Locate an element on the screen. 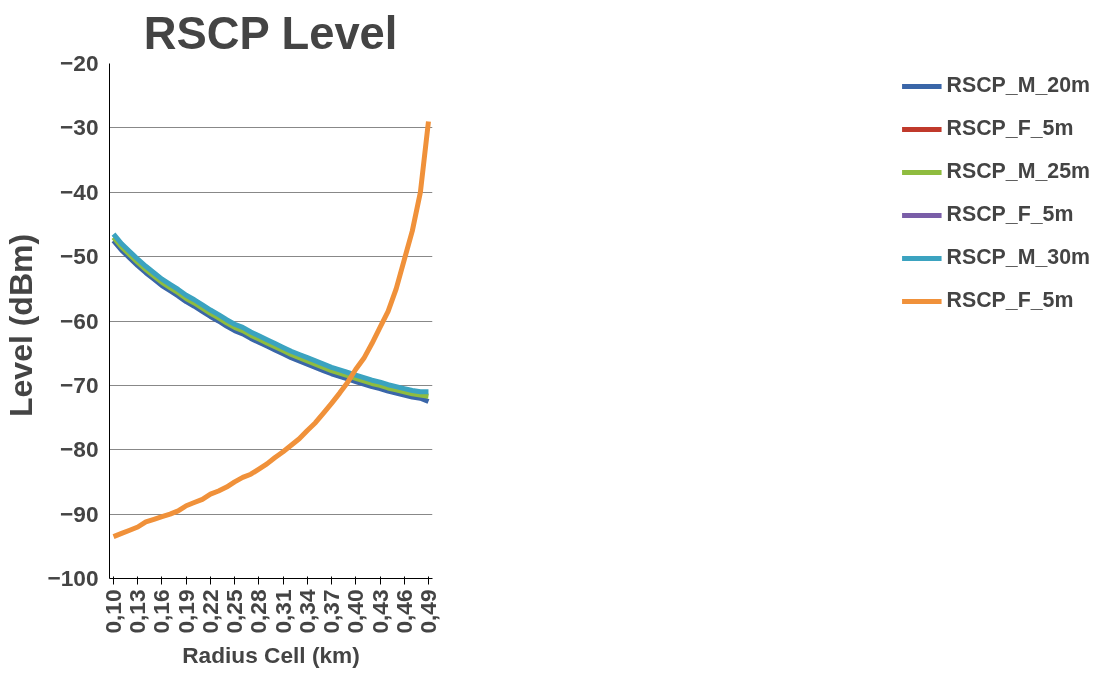 This screenshot has width=1107, height=677. chart-title: RSCP Level is located at coordinates (270, 33).